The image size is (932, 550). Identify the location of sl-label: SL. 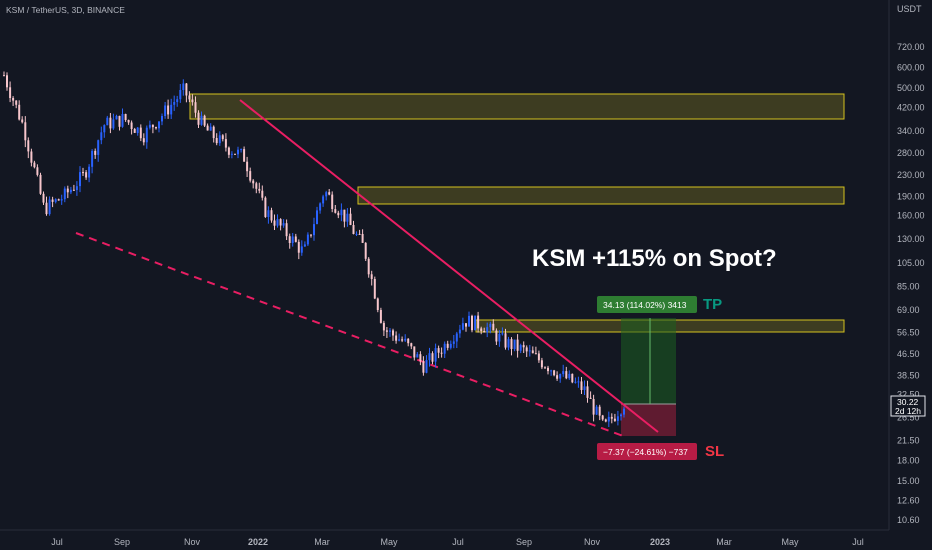
(714, 451).